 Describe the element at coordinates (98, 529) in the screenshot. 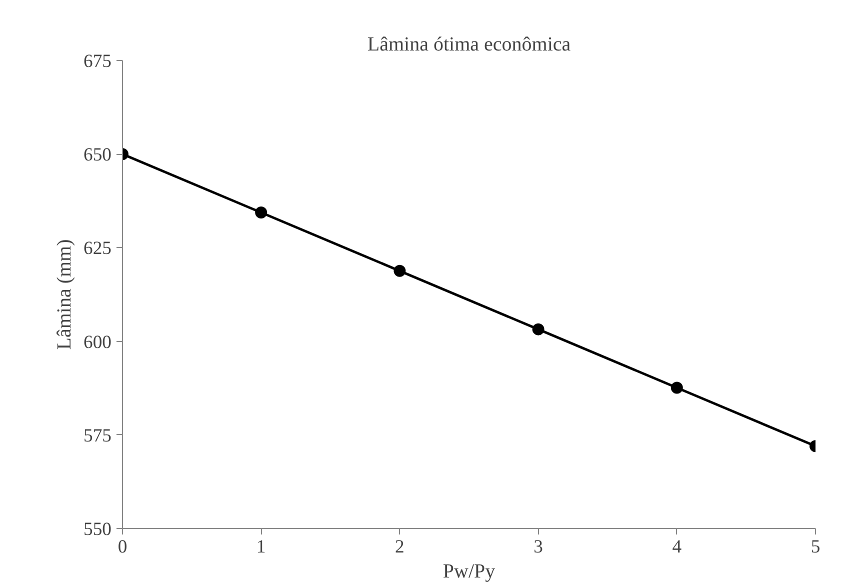

I see `y-tick-label: 550` at that location.